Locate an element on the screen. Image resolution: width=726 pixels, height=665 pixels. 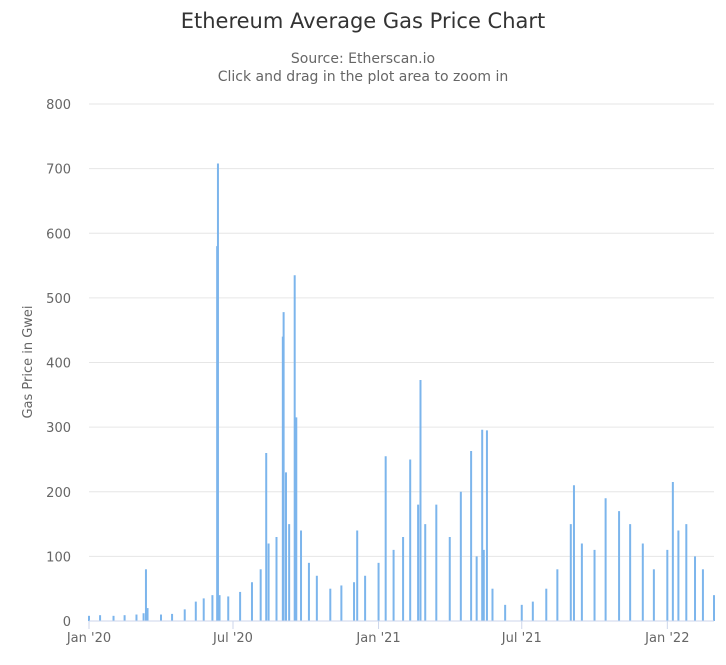
y-tick-label: 100 is located at coordinates (58, 557).